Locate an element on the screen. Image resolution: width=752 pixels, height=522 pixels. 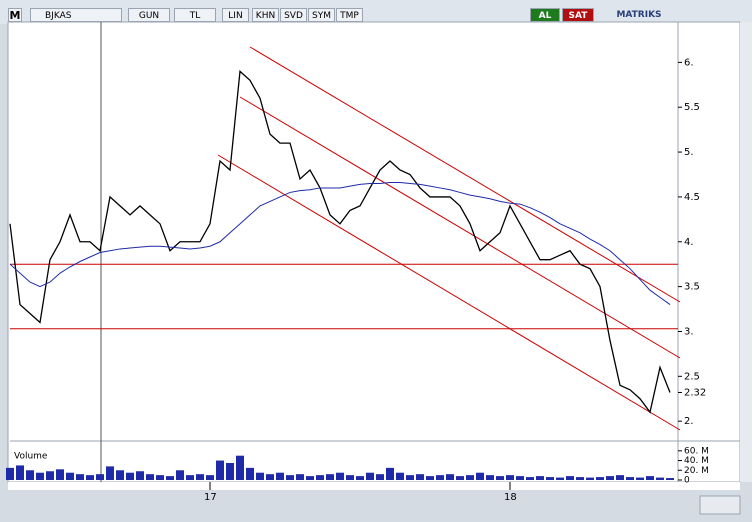
y-tick-label: 0 is located at coordinates (687, 481).